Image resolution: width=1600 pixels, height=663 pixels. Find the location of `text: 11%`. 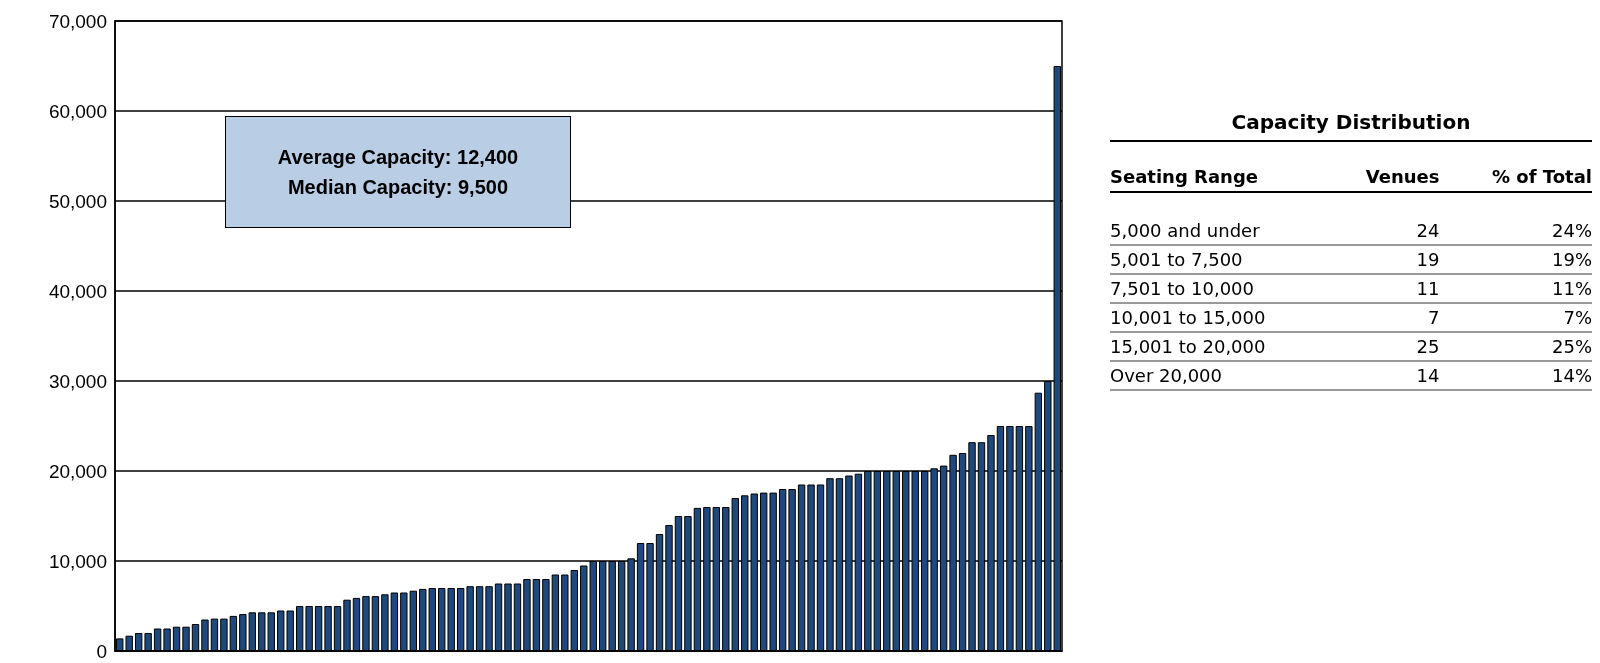

text: 11% is located at coordinates (1515, 289).